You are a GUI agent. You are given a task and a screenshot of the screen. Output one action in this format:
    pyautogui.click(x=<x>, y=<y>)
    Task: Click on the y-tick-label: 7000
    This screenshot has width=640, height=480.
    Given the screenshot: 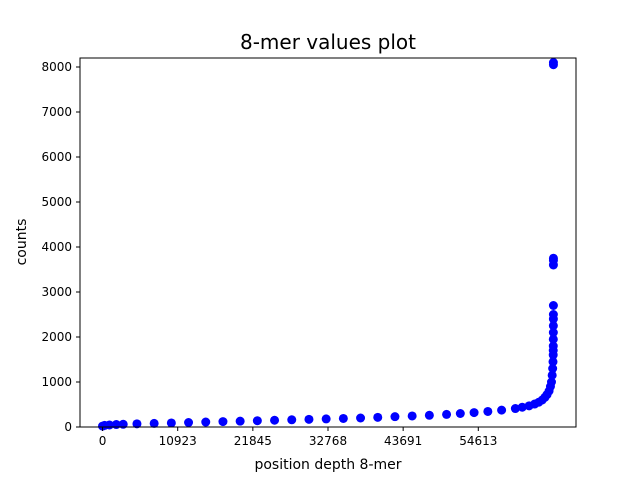 What is the action you would take?
    pyautogui.click(x=56, y=112)
    